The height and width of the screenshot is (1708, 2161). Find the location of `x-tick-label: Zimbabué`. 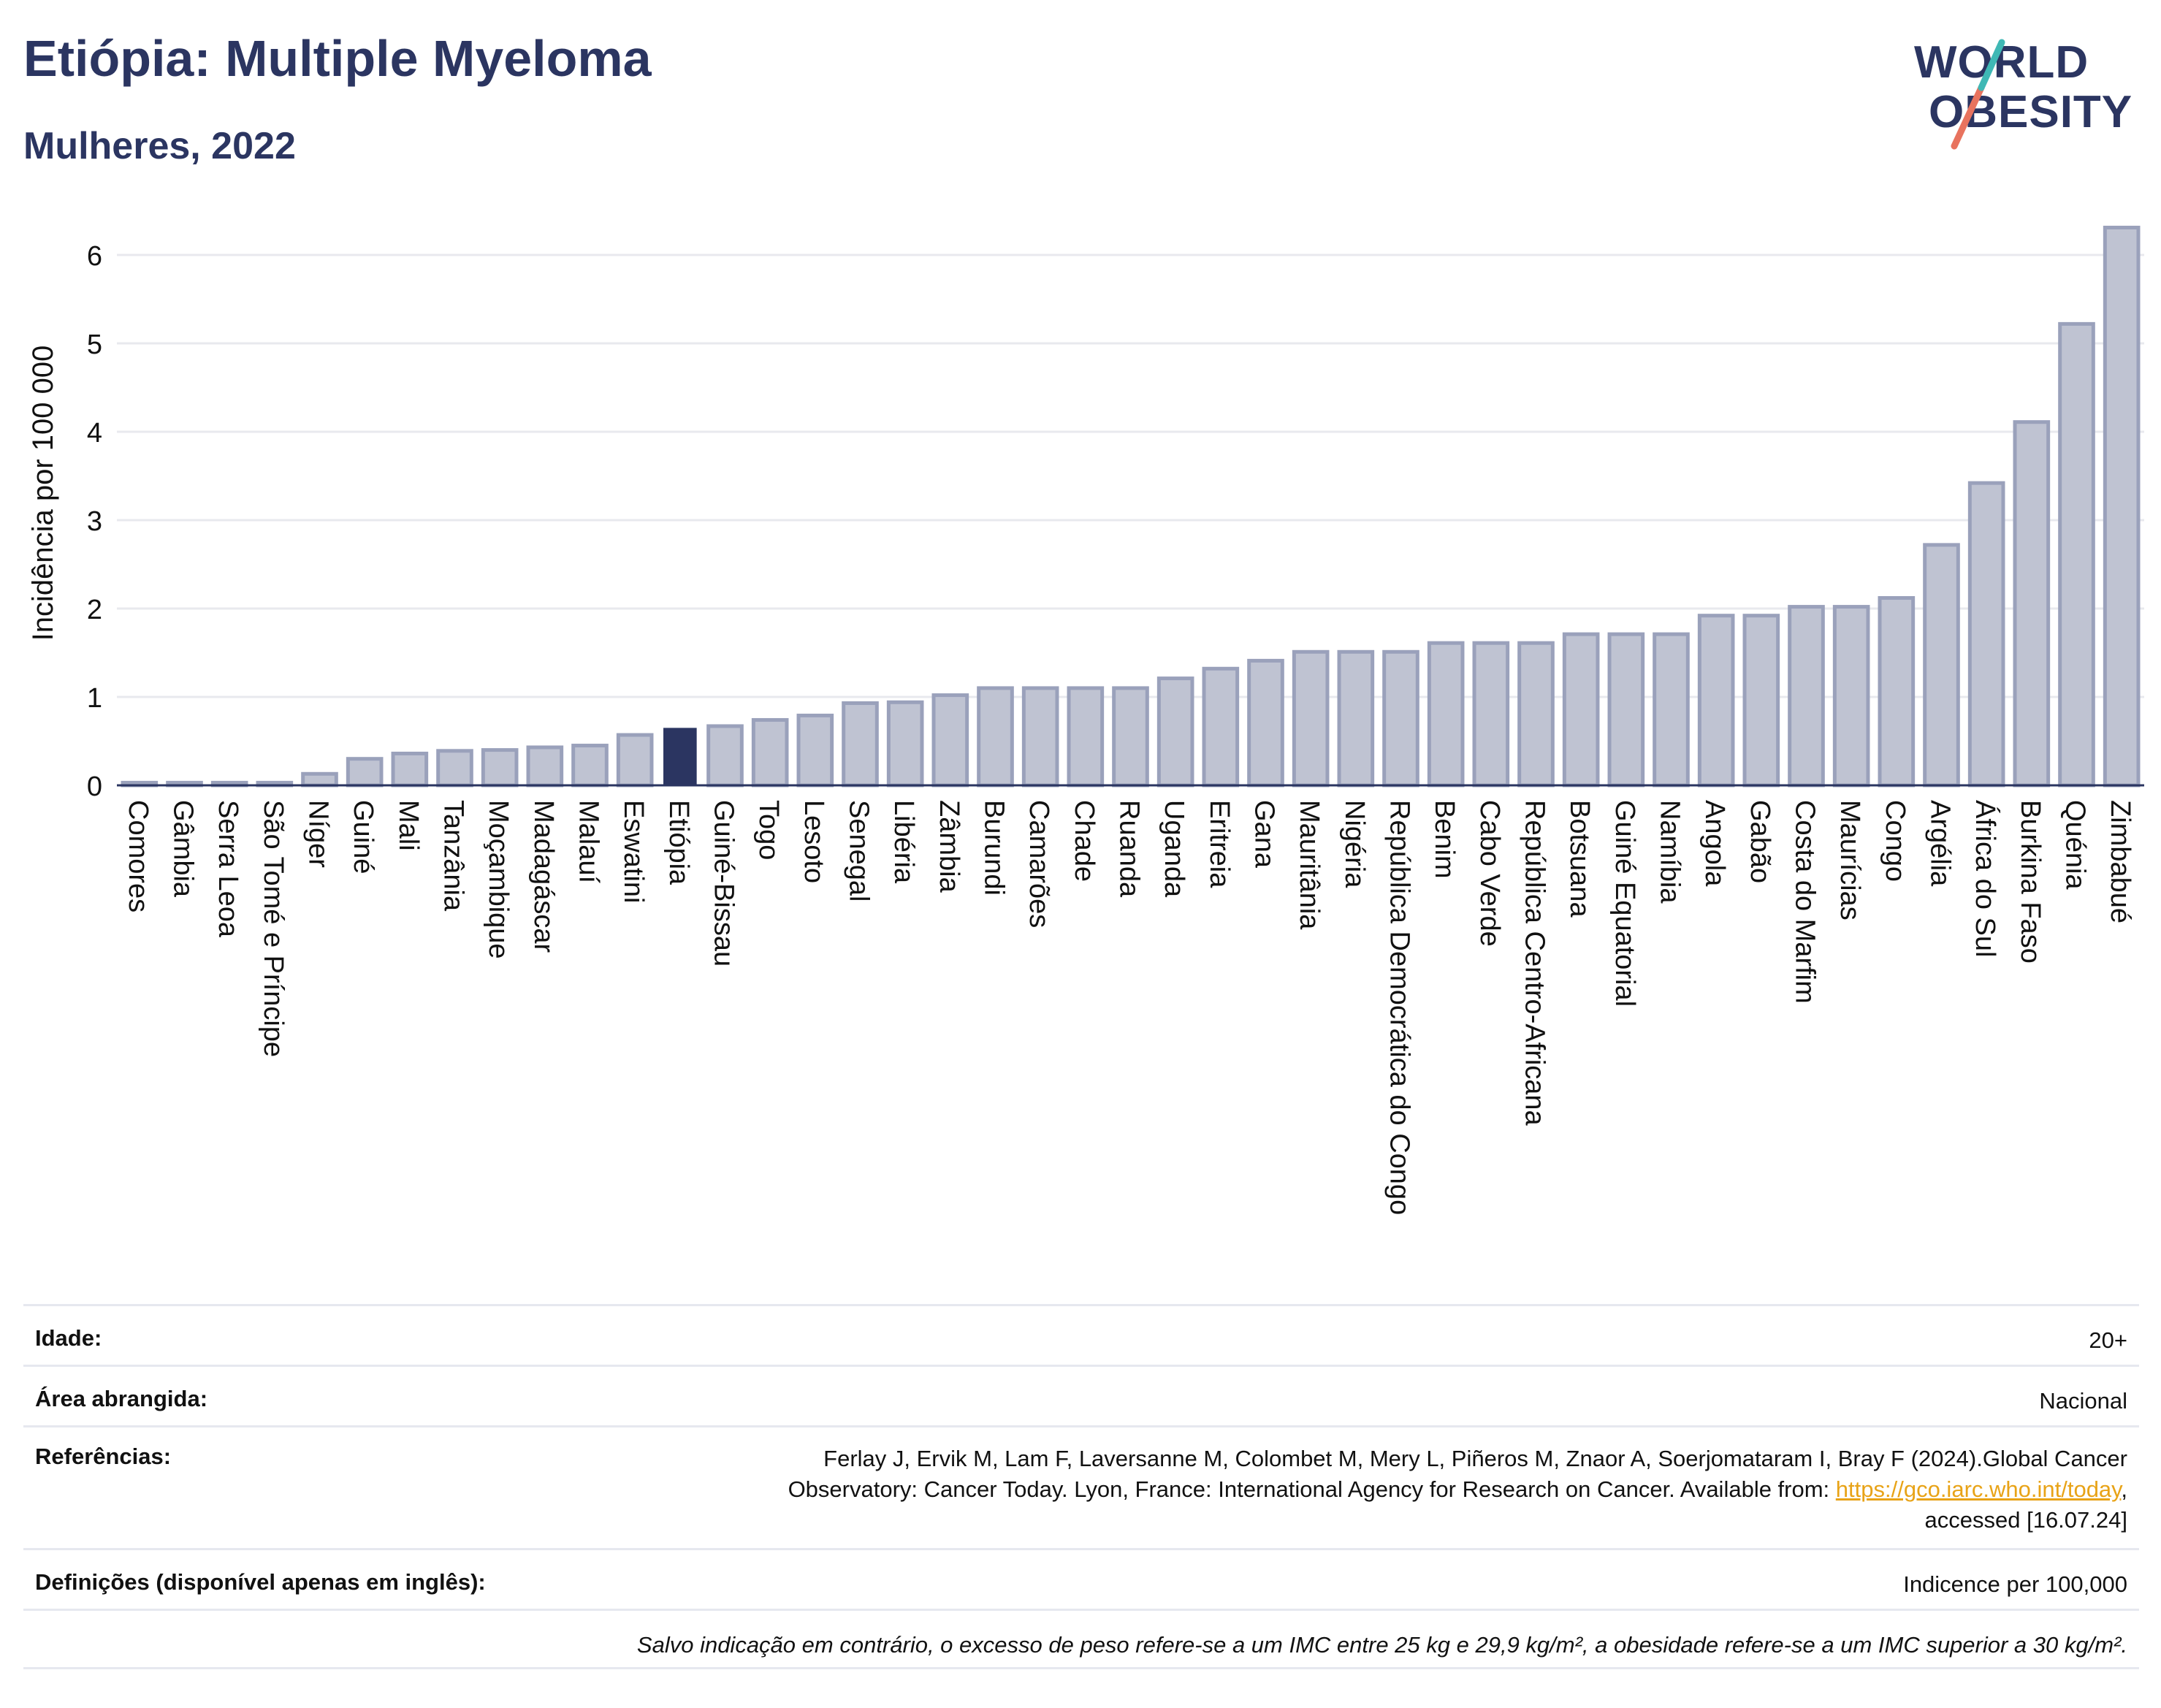

x-tick-label: Zimbabué is located at coordinates (2120, 861).